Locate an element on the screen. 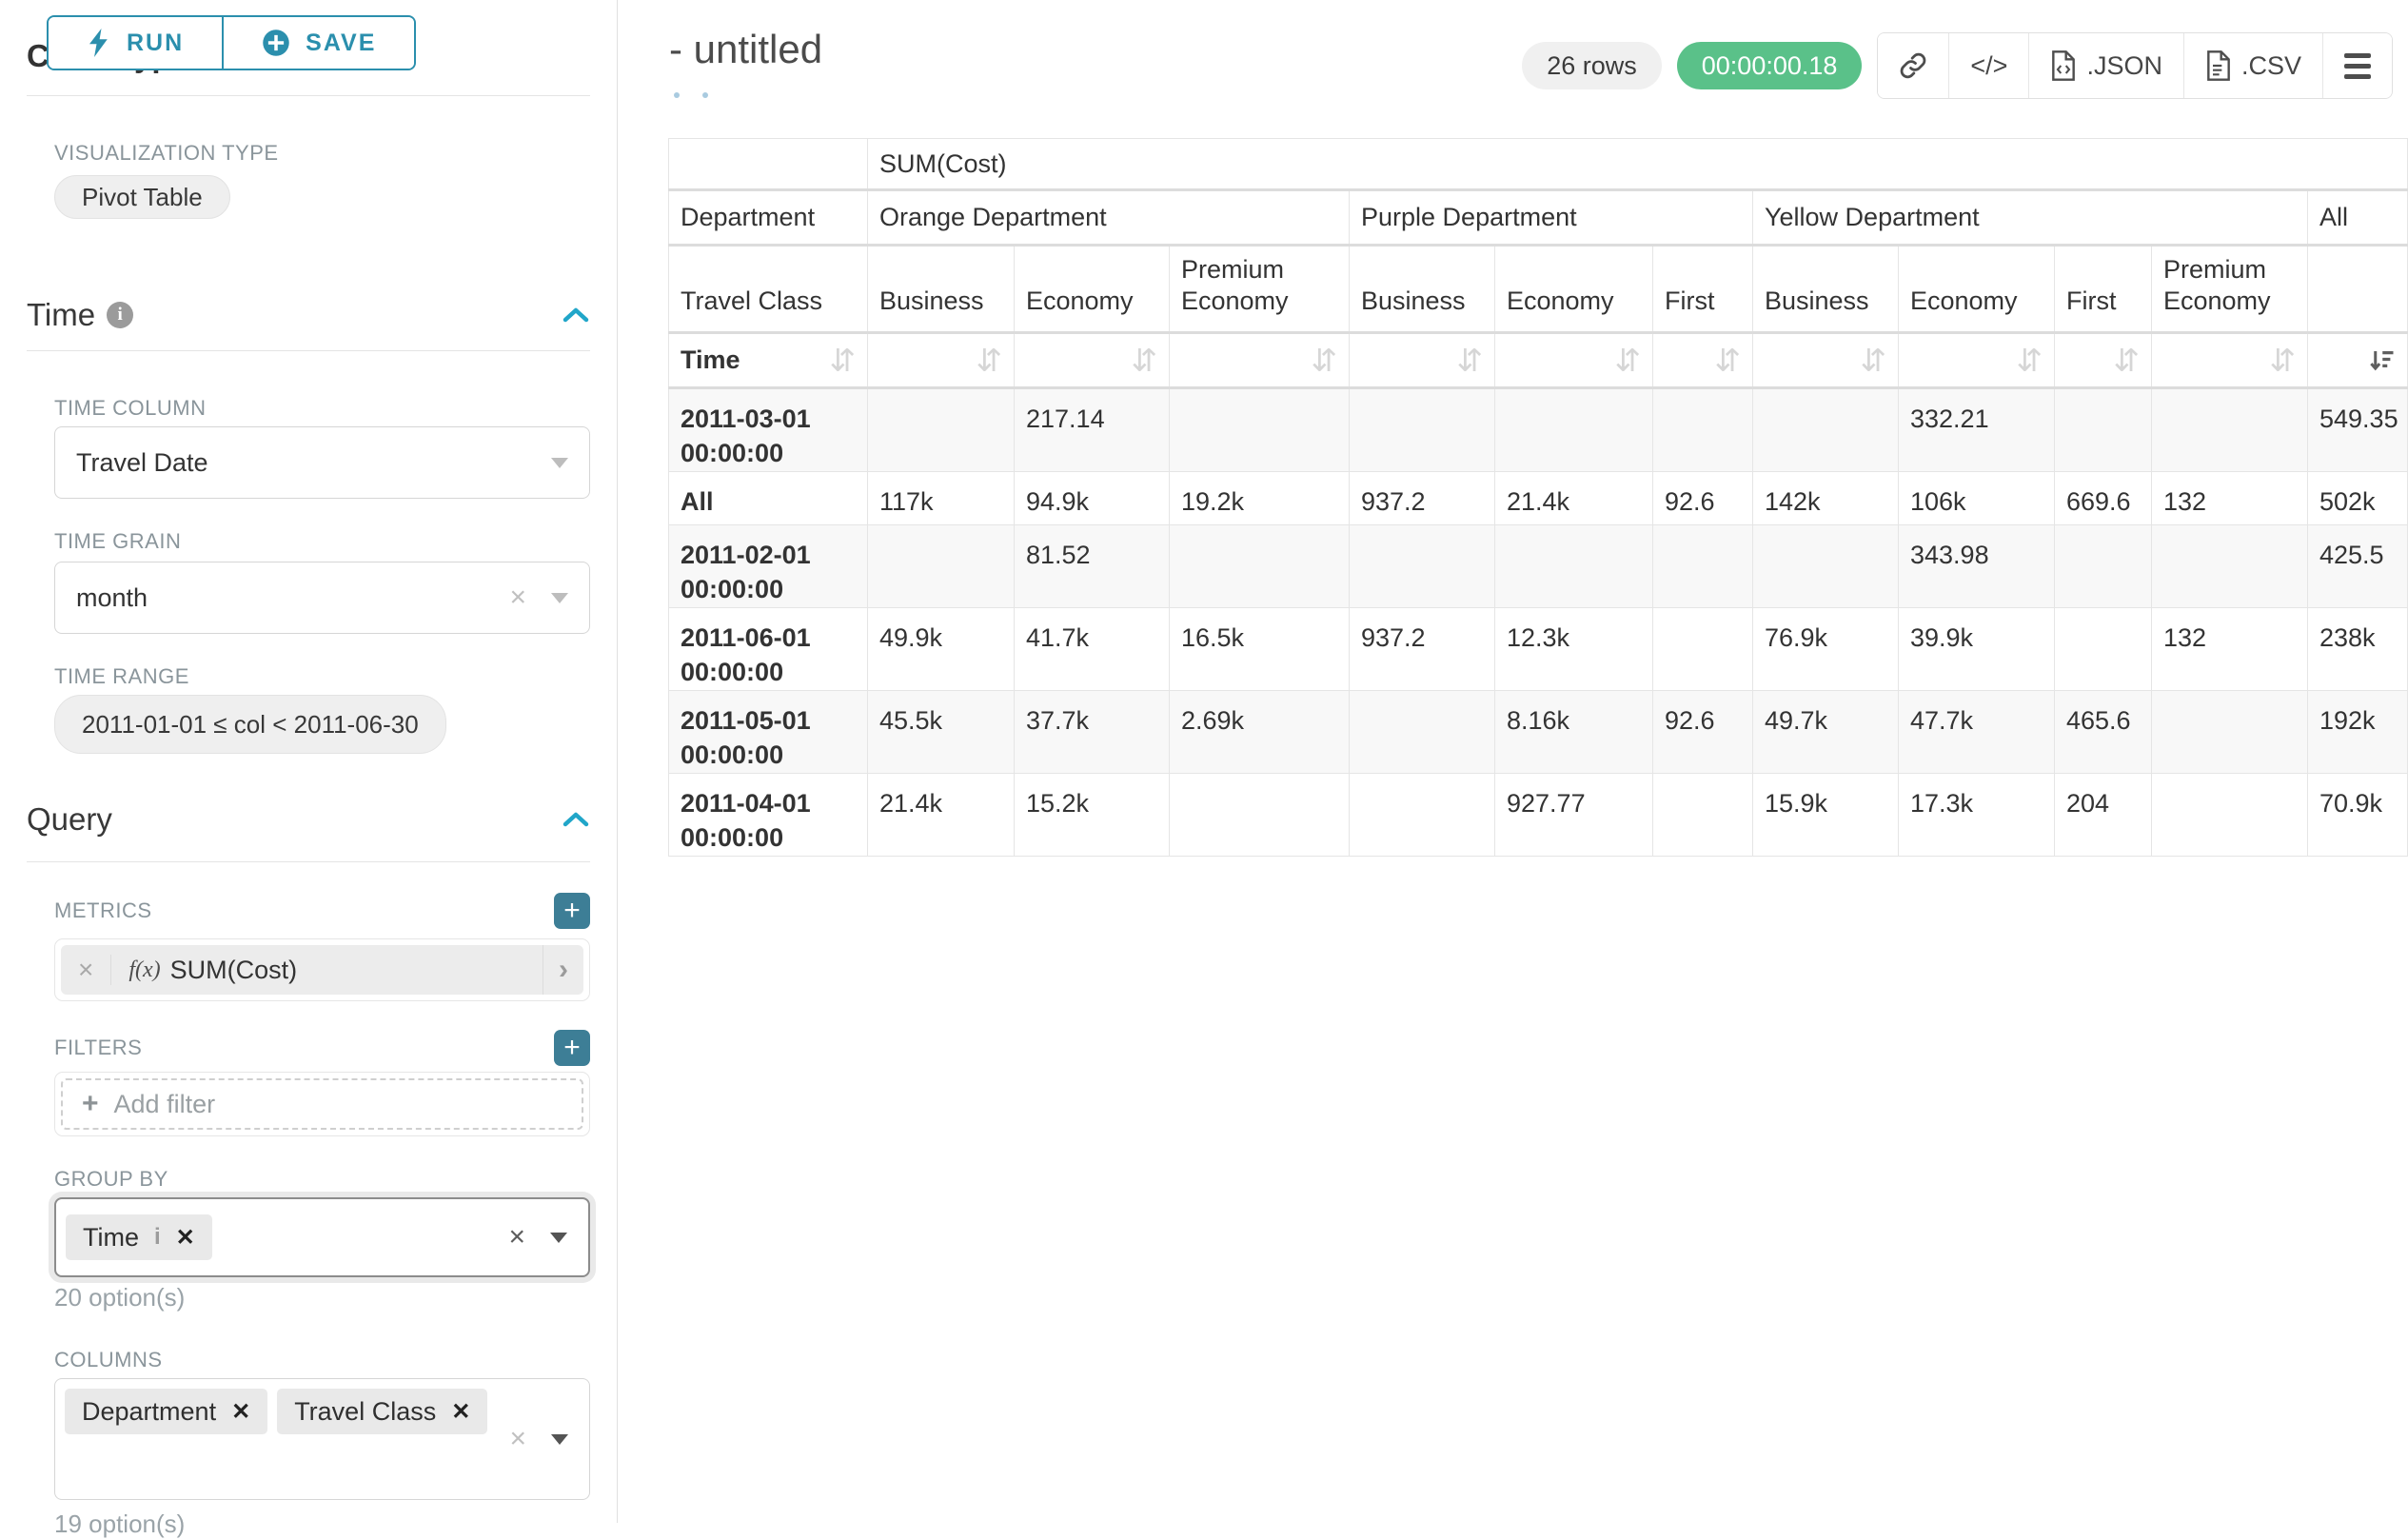 The width and height of the screenshot is (2408, 1539). hamburger-icon is located at coordinates (2357, 66).